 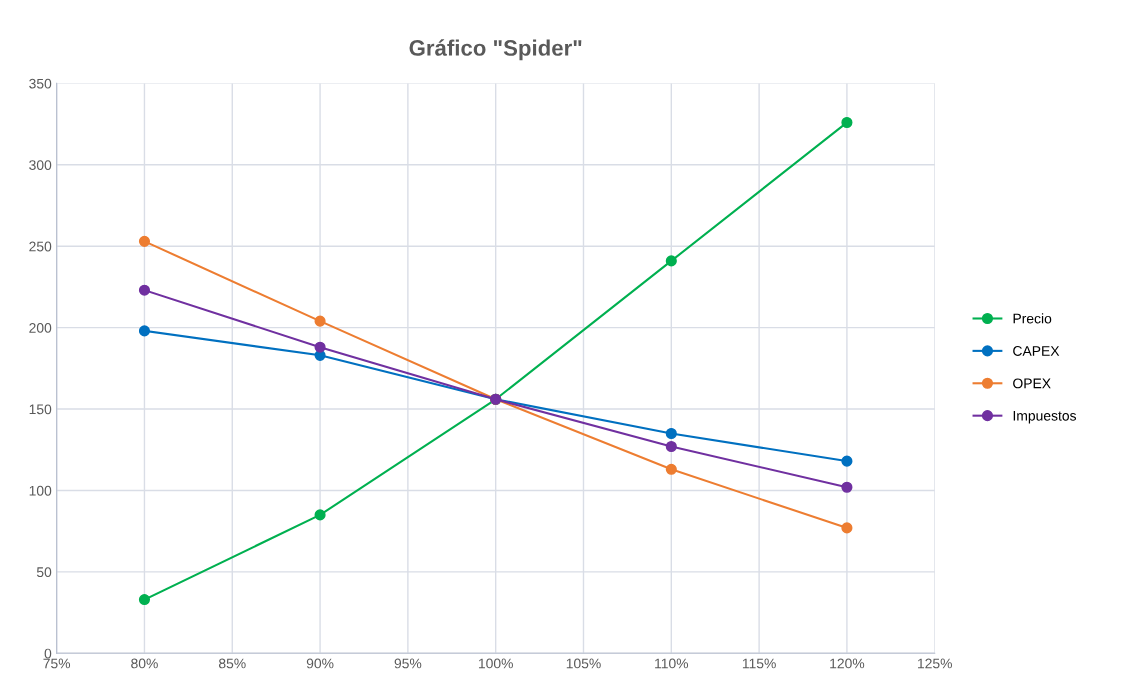 I want to click on legend-label: Precio, so click(x=1032, y=318).